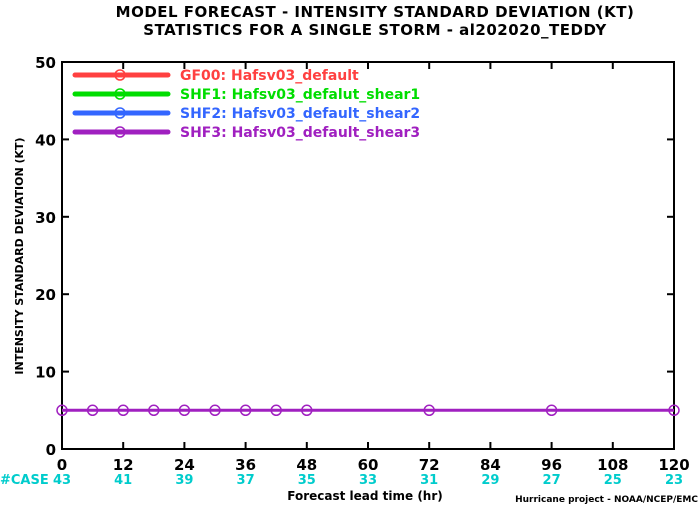 This screenshot has height=506, width=700. What do you see at coordinates (429, 480) in the screenshot?
I see `case-count: 31` at bounding box center [429, 480].